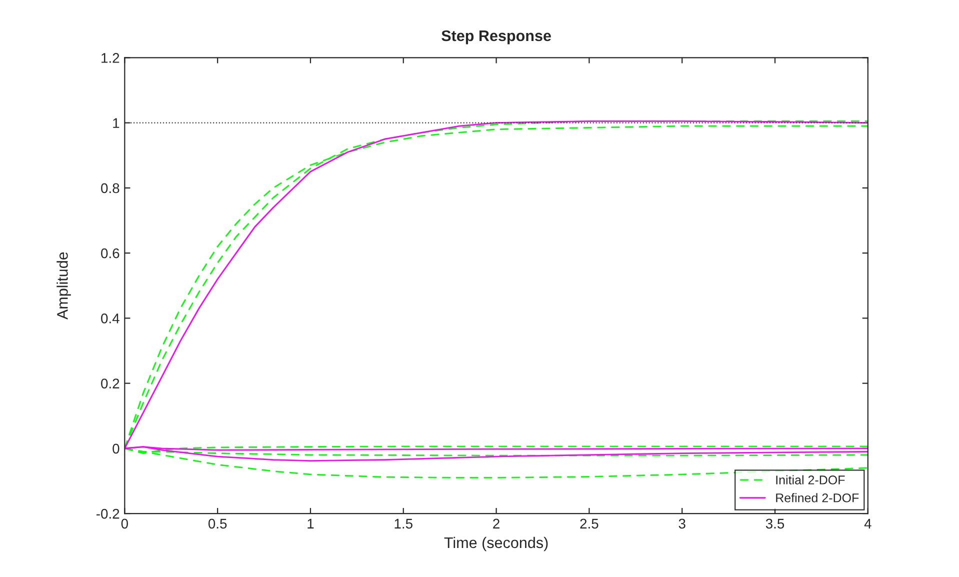 The width and height of the screenshot is (959, 577). Describe the element at coordinates (110, 188) in the screenshot. I see `y-tick-label: 0.8` at that location.